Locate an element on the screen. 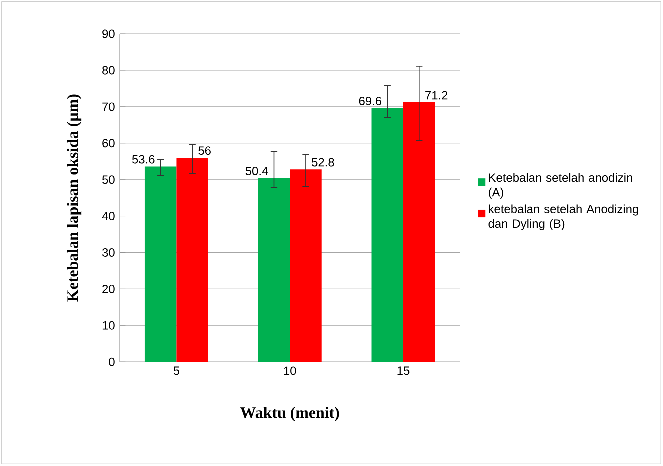  data-label: 53.6 is located at coordinates (143, 159).